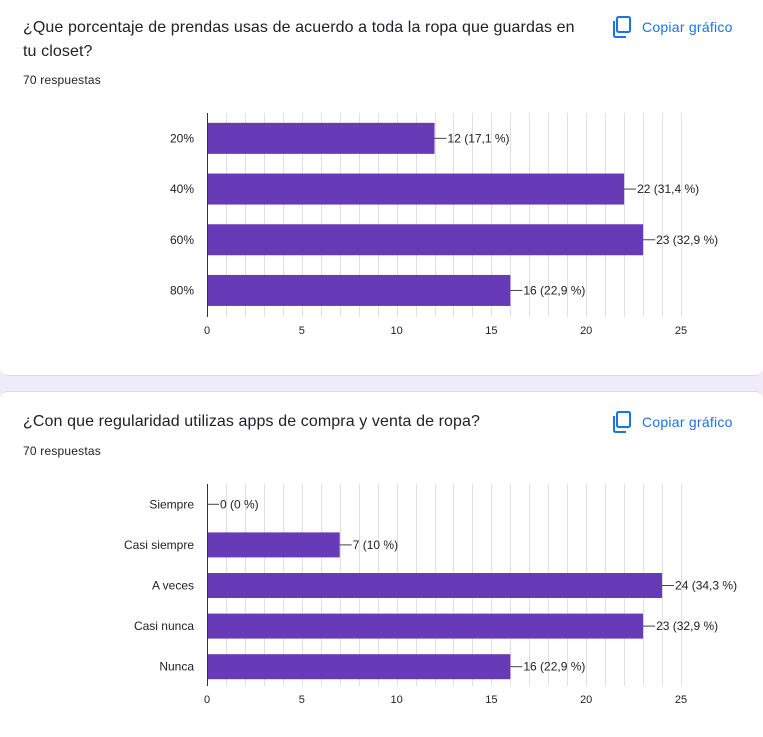 The height and width of the screenshot is (737, 763). What do you see at coordinates (176, 667) in the screenshot?
I see `category-label: Nunca` at bounding box center [176, 667].